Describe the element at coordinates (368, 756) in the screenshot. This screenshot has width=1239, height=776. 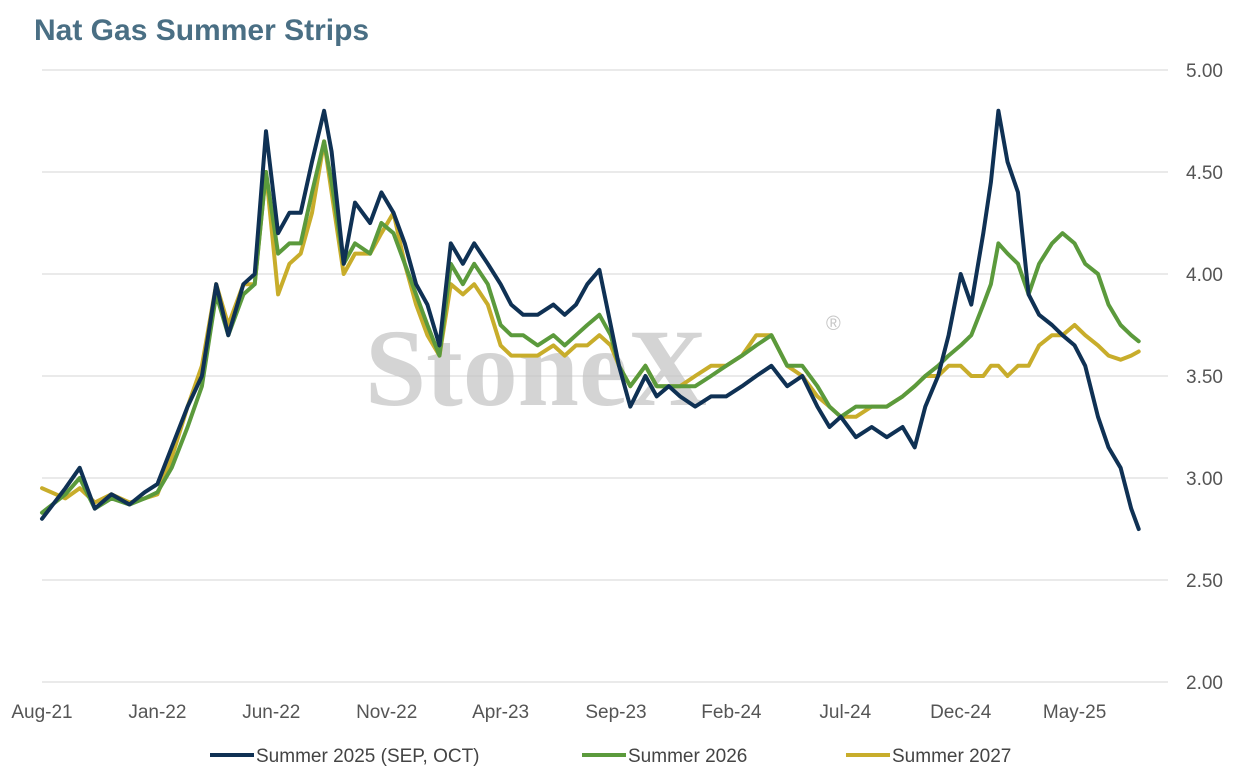
I see `legend-label-0: Summer 2025 (SEP, OCT)` at that location.